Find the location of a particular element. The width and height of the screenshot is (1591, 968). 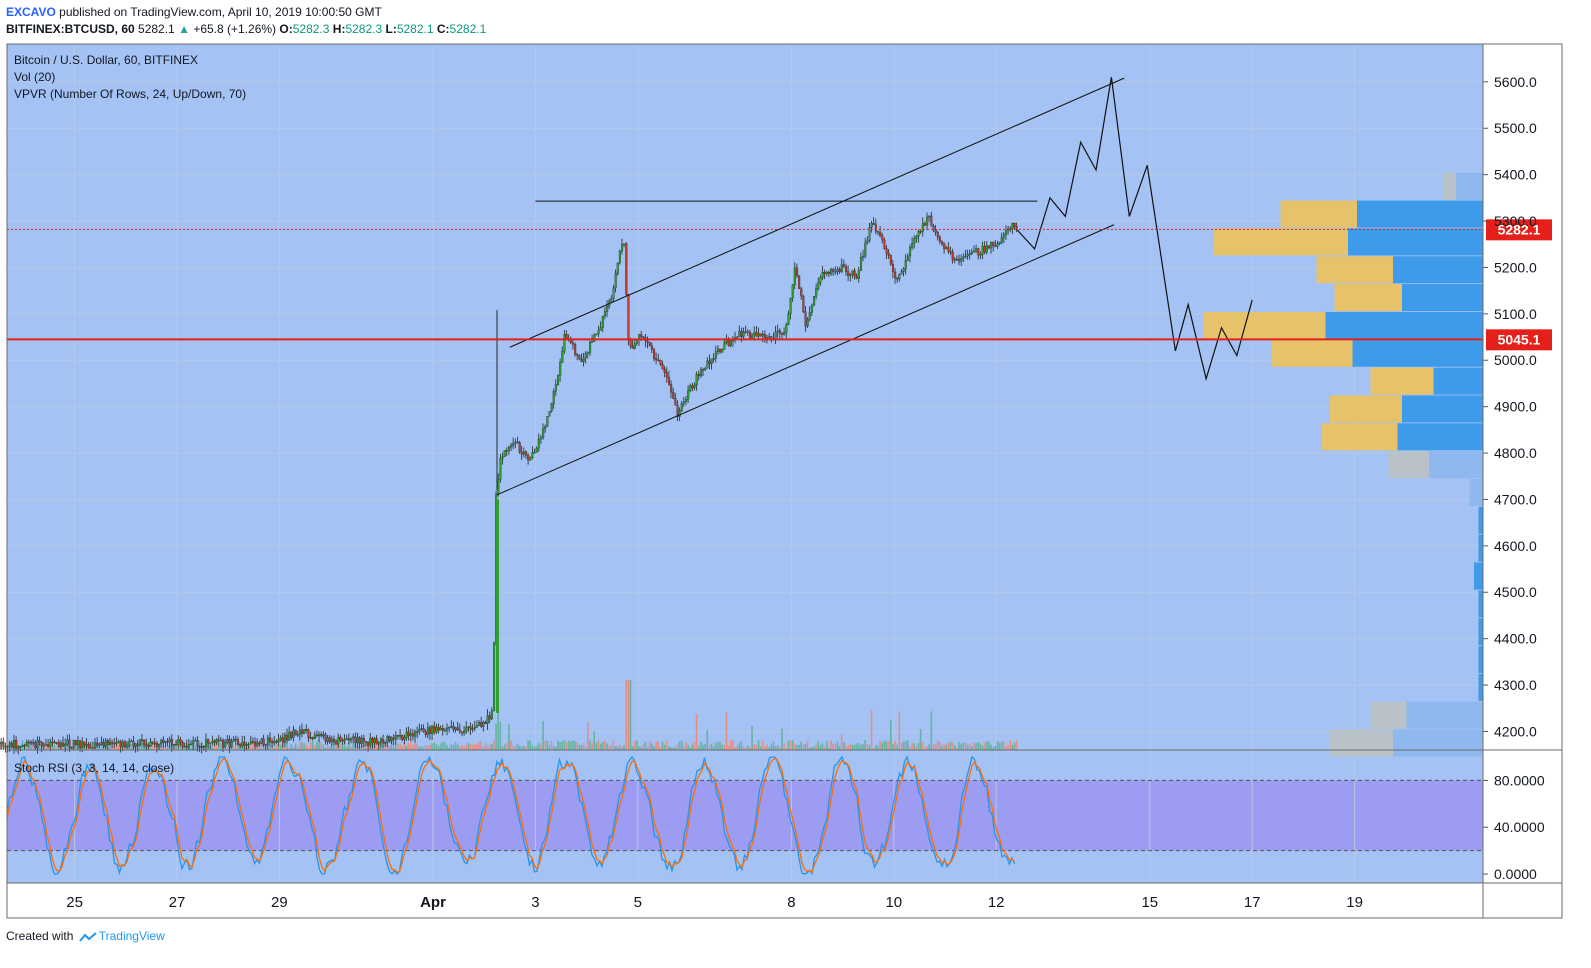

author-link: EXCAVO is located at coordinates (31, 12).